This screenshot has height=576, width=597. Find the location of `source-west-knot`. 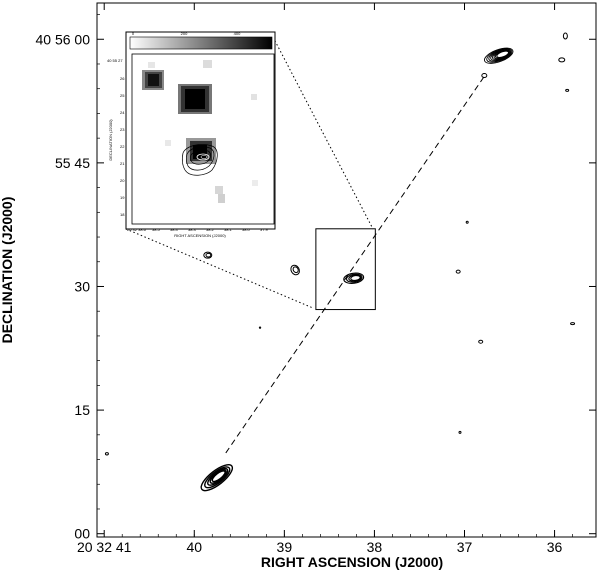

source-west-knot is located at coordinates (295, 270).